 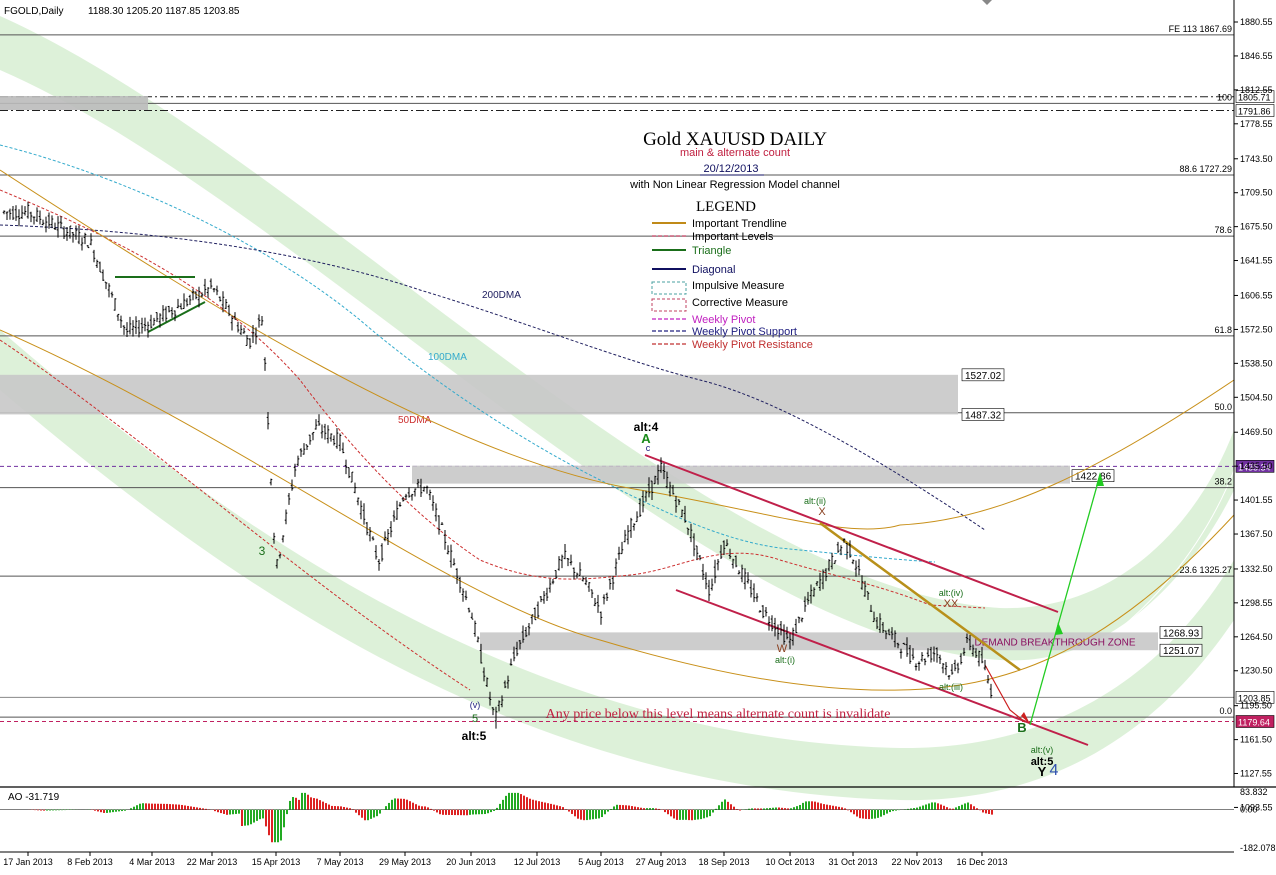 What do you see at coordinates (1067, 452) in the screenshot?
I see `important-trendline` at bounding box center [1067, 452].